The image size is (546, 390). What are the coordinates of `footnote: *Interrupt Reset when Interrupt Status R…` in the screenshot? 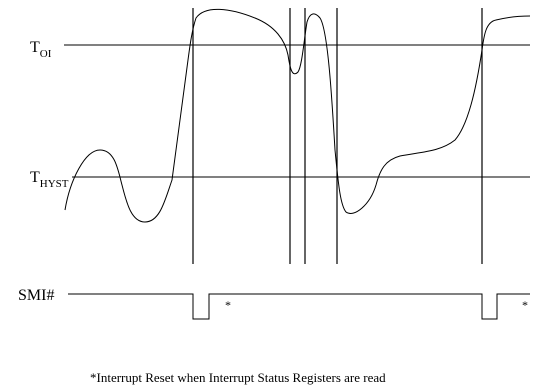 It's located at (238, 377).